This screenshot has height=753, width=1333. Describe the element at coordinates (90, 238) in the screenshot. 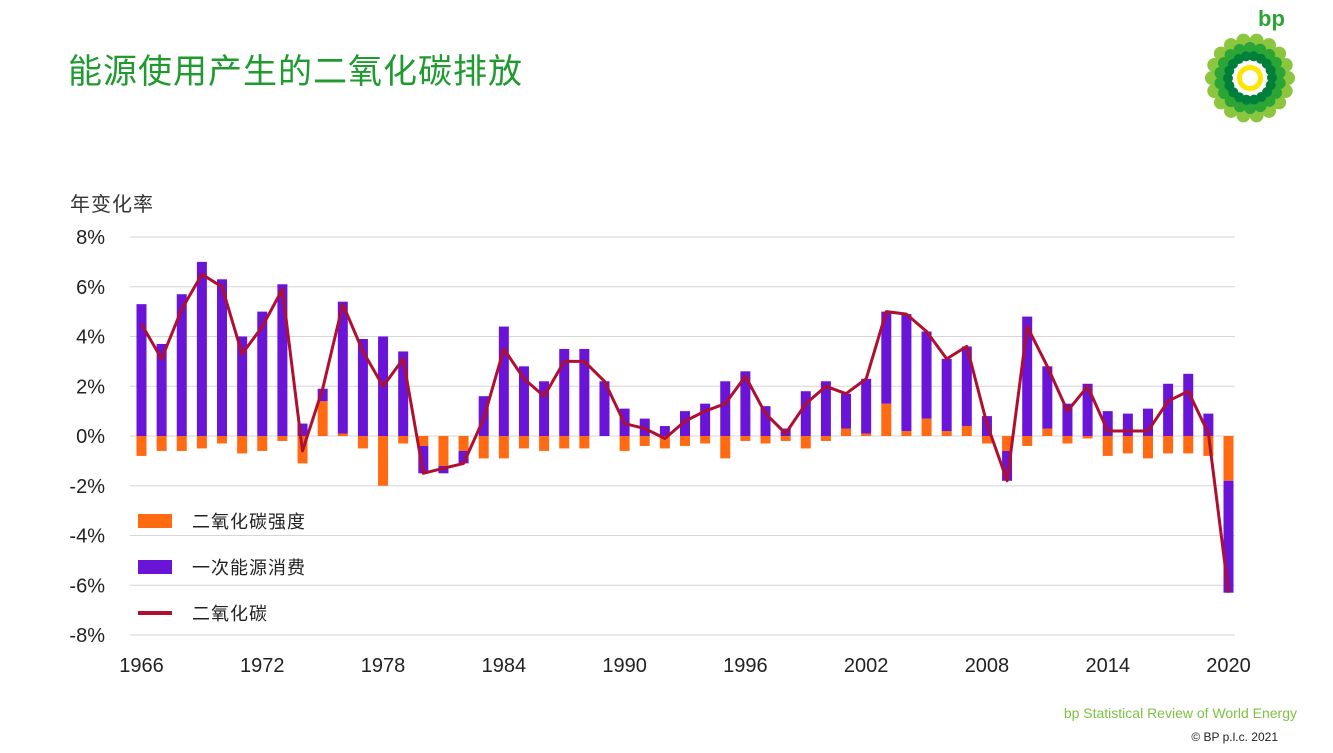

I see `y-tick-label: 8%` at that location.